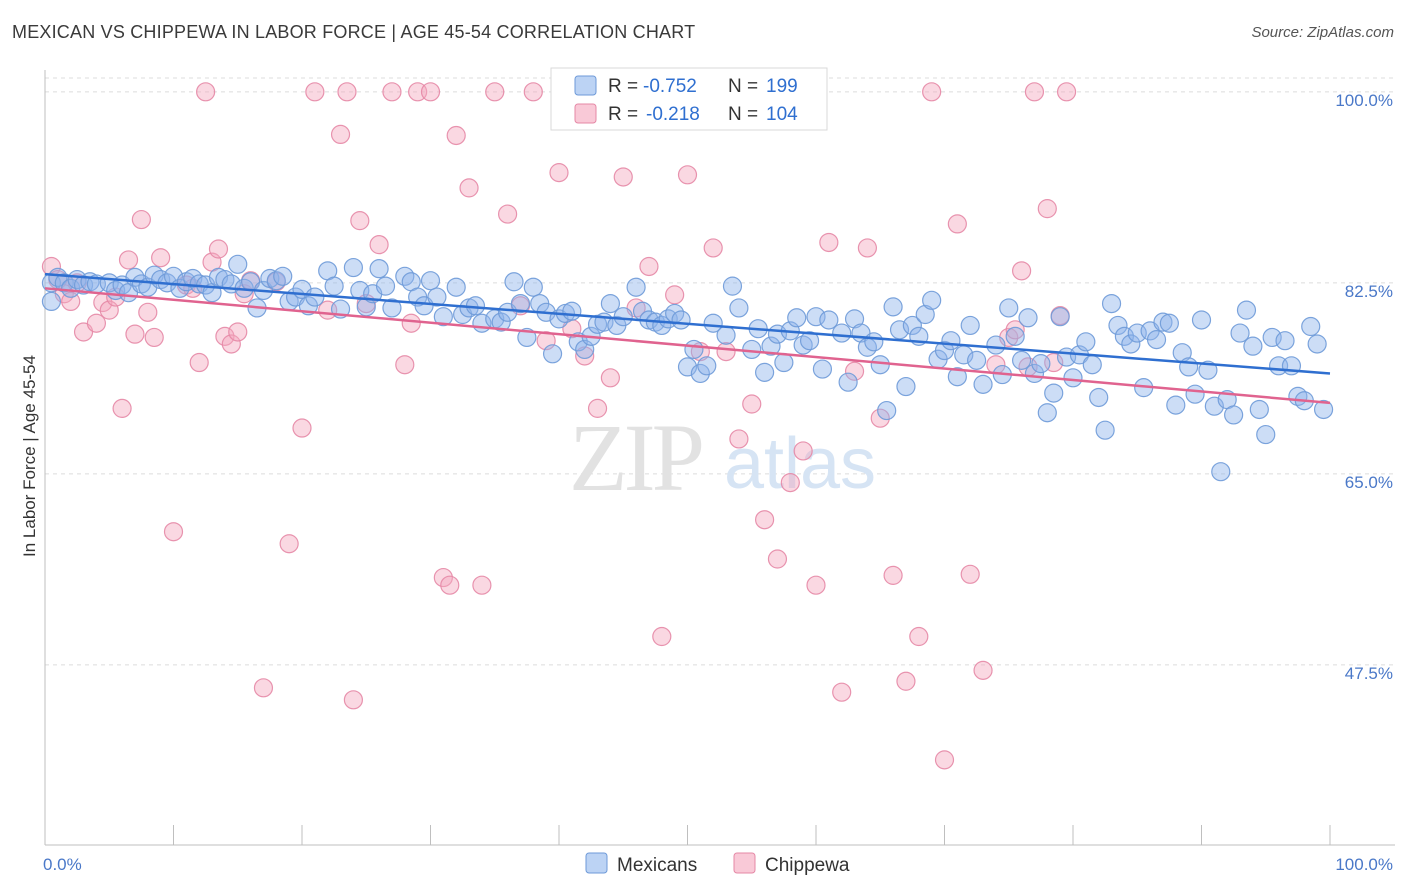 The height and width of the screenshot is (892, 1406). Describe the element at coordinates (717, 864) in the screenshot. I see `bottom-legend: Mexicans Chippewa` at that location.